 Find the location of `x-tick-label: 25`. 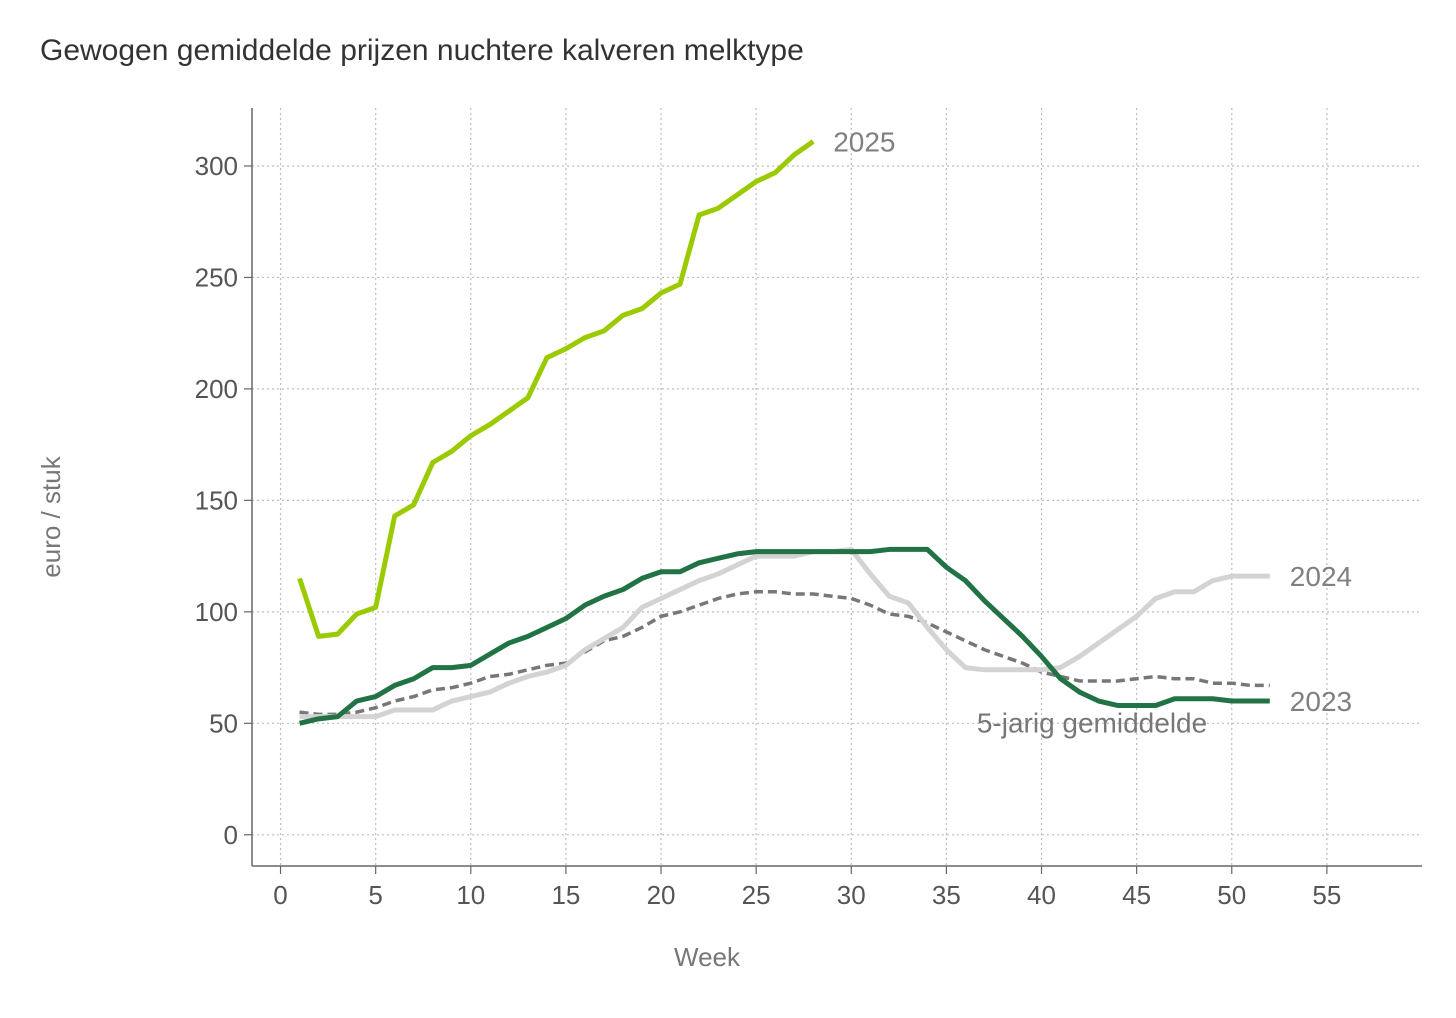

x-tick-label: 25 is located at coordinates (756, 895).